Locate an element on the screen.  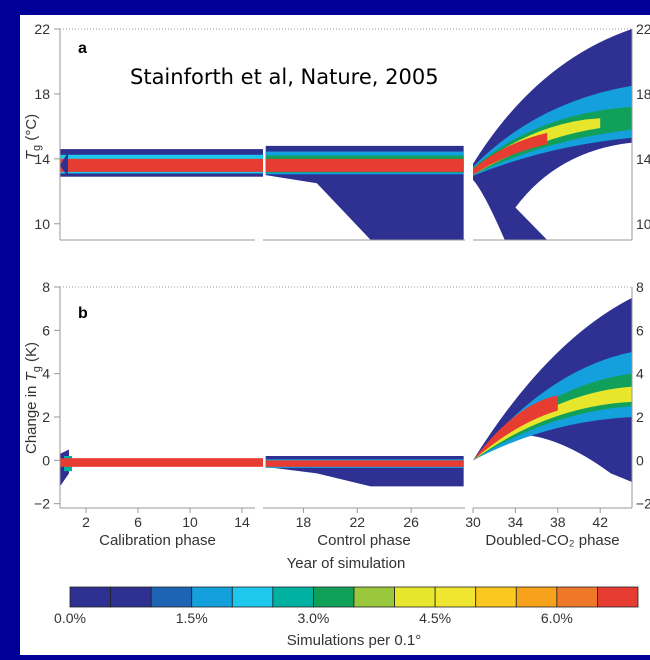
panel-b-ylabel: Change in Tg (K) is located at coordinates (33, 398).